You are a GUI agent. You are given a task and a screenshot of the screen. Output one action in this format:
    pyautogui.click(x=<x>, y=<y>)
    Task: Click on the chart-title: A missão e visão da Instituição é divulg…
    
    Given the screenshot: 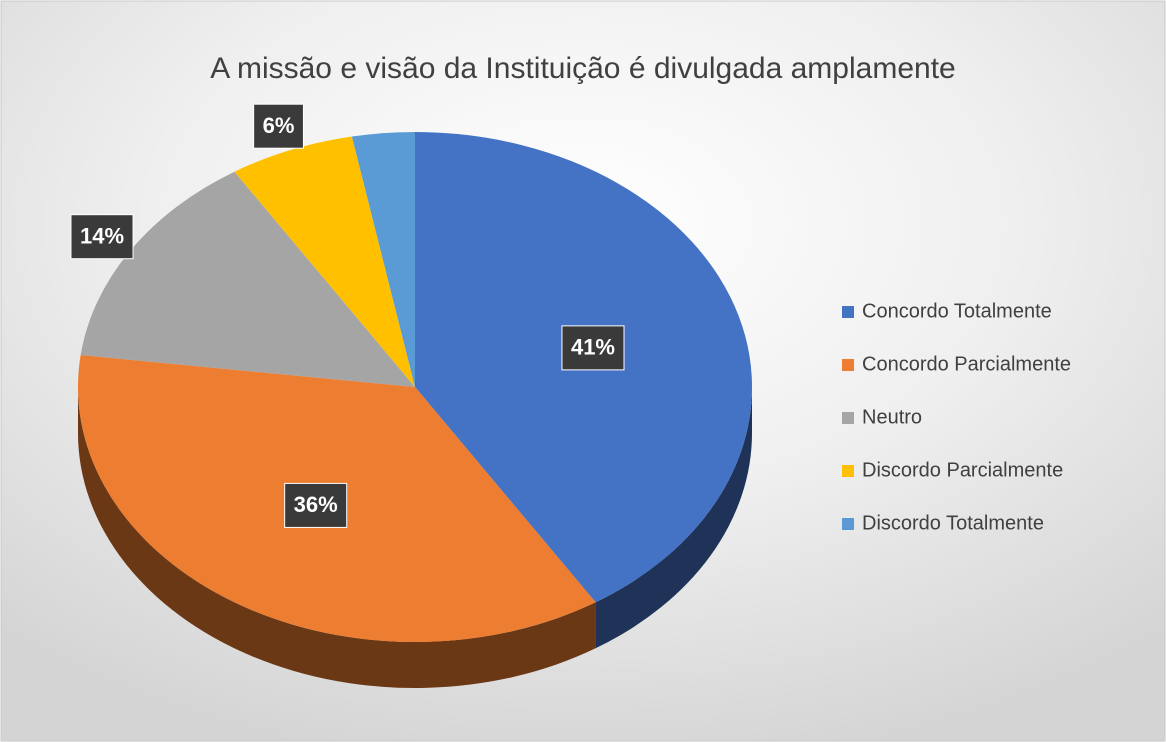 What is the action you would take?
    pyautogui.click(x=582, y=68)
    